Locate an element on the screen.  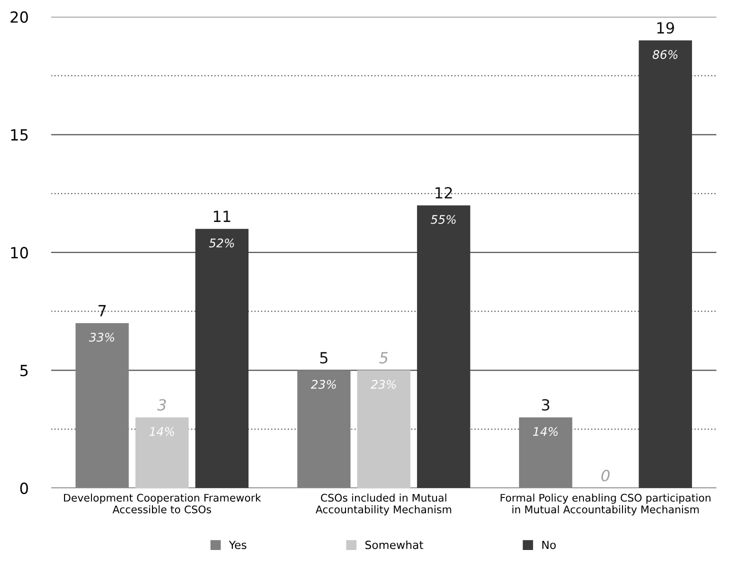
data-label: 7 is located at coordinates (102, 310).